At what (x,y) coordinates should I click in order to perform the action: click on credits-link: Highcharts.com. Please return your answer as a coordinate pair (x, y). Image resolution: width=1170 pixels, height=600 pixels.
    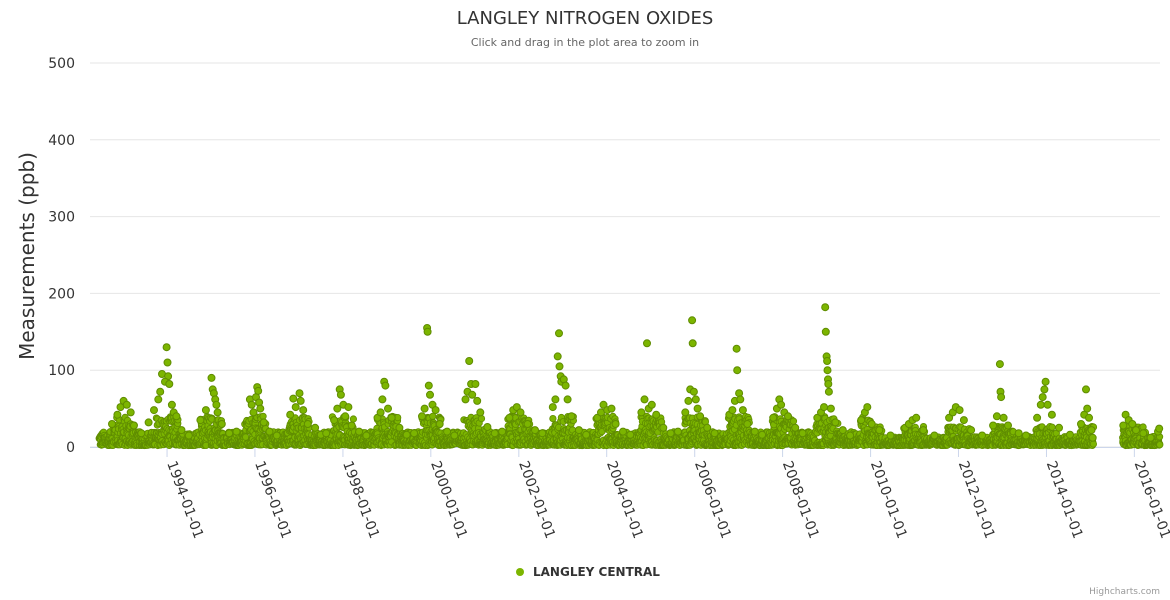
    Looking at the image, I should click on (1124, 592).